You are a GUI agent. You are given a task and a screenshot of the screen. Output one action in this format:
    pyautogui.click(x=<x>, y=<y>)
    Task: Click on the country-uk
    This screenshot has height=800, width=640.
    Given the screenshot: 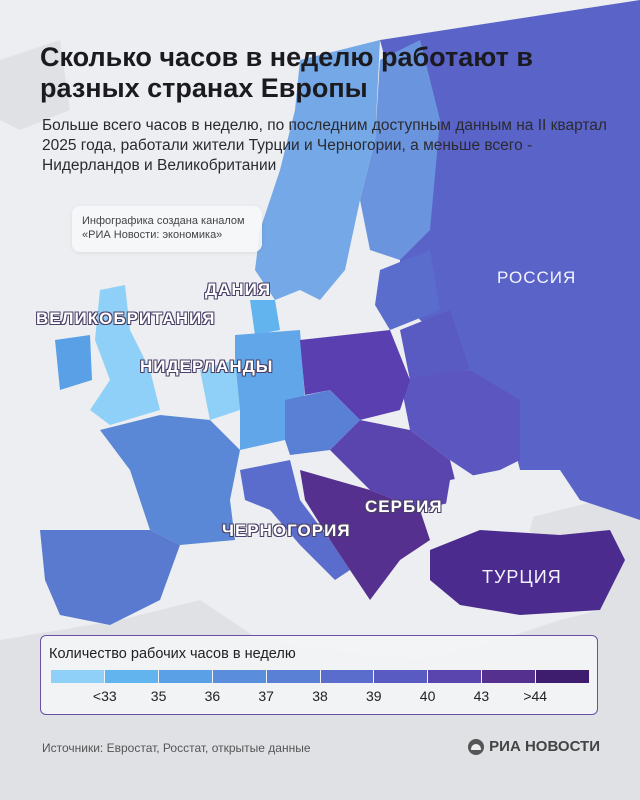 What is the action you would take?
    pyautogui.click(x=125, y=355)
    